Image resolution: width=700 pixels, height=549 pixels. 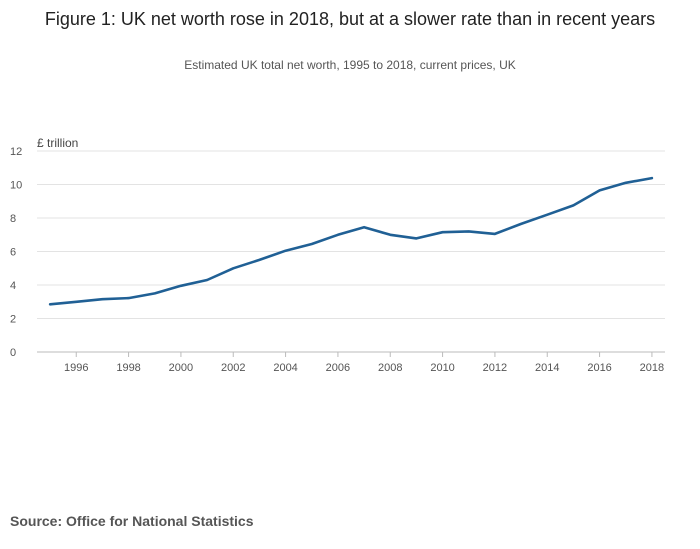 I want to click on x-tick-label: 2014, so click(x=547, y=368).